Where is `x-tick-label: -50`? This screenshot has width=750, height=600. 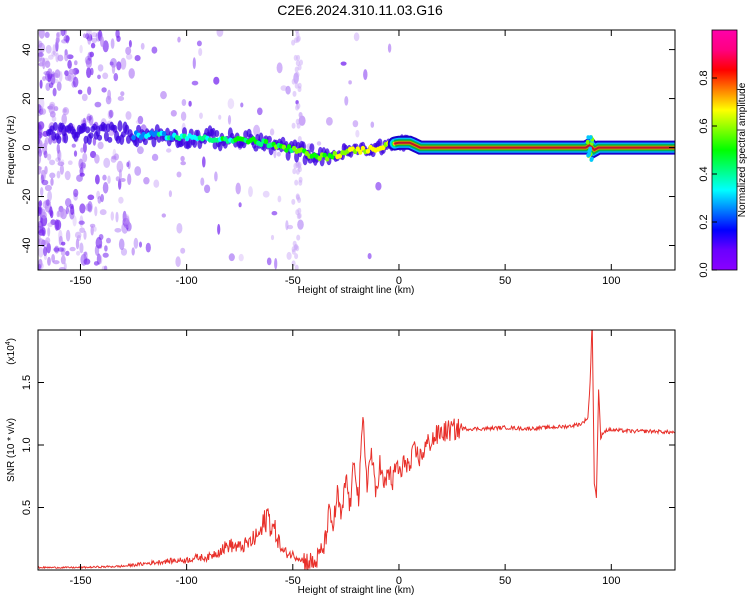
x-tick-label: -50 is located at coordinates (293, 281).